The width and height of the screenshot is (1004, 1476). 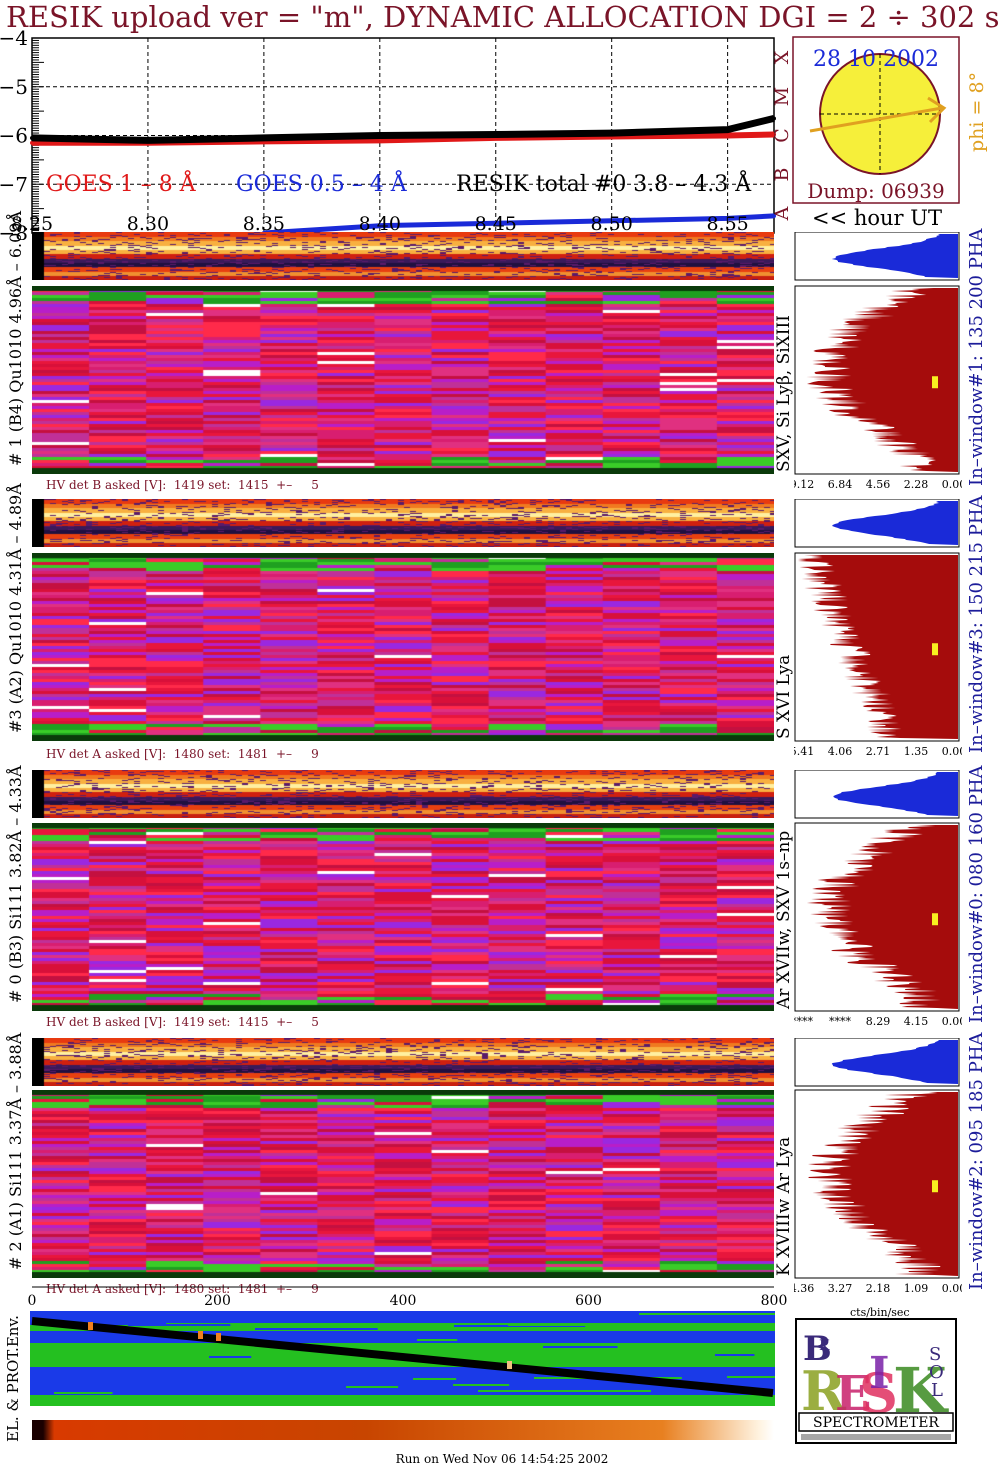 What do you see at coordinates (782, 175) in the screenshot?
I see `goes-class-letter: B` at bounding box center [782, 175].